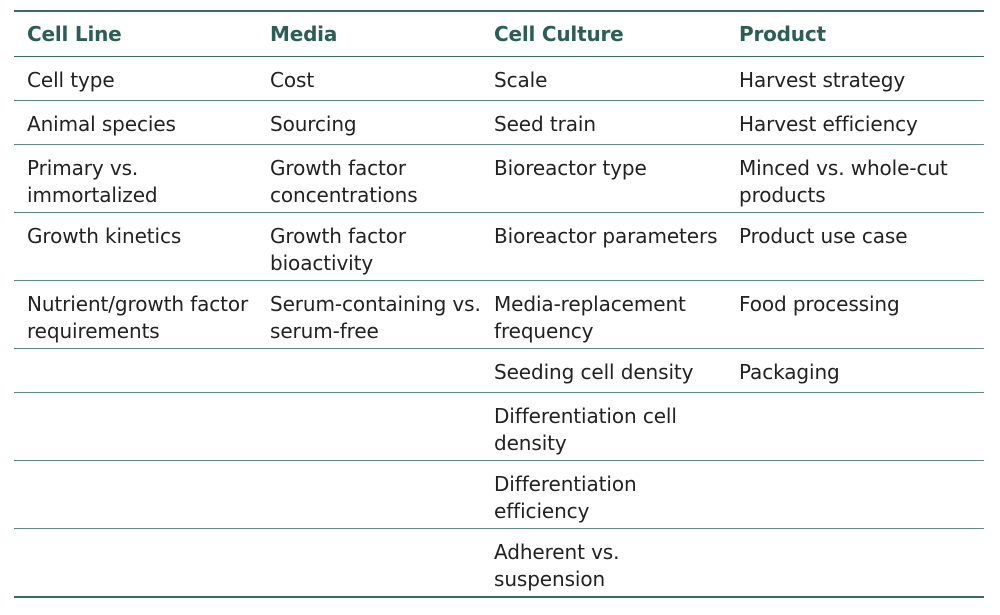  What do you see at coordinates (369, 78) in the screenshot?
I see `table-cell: Cost` at bounding box center [369, 78].